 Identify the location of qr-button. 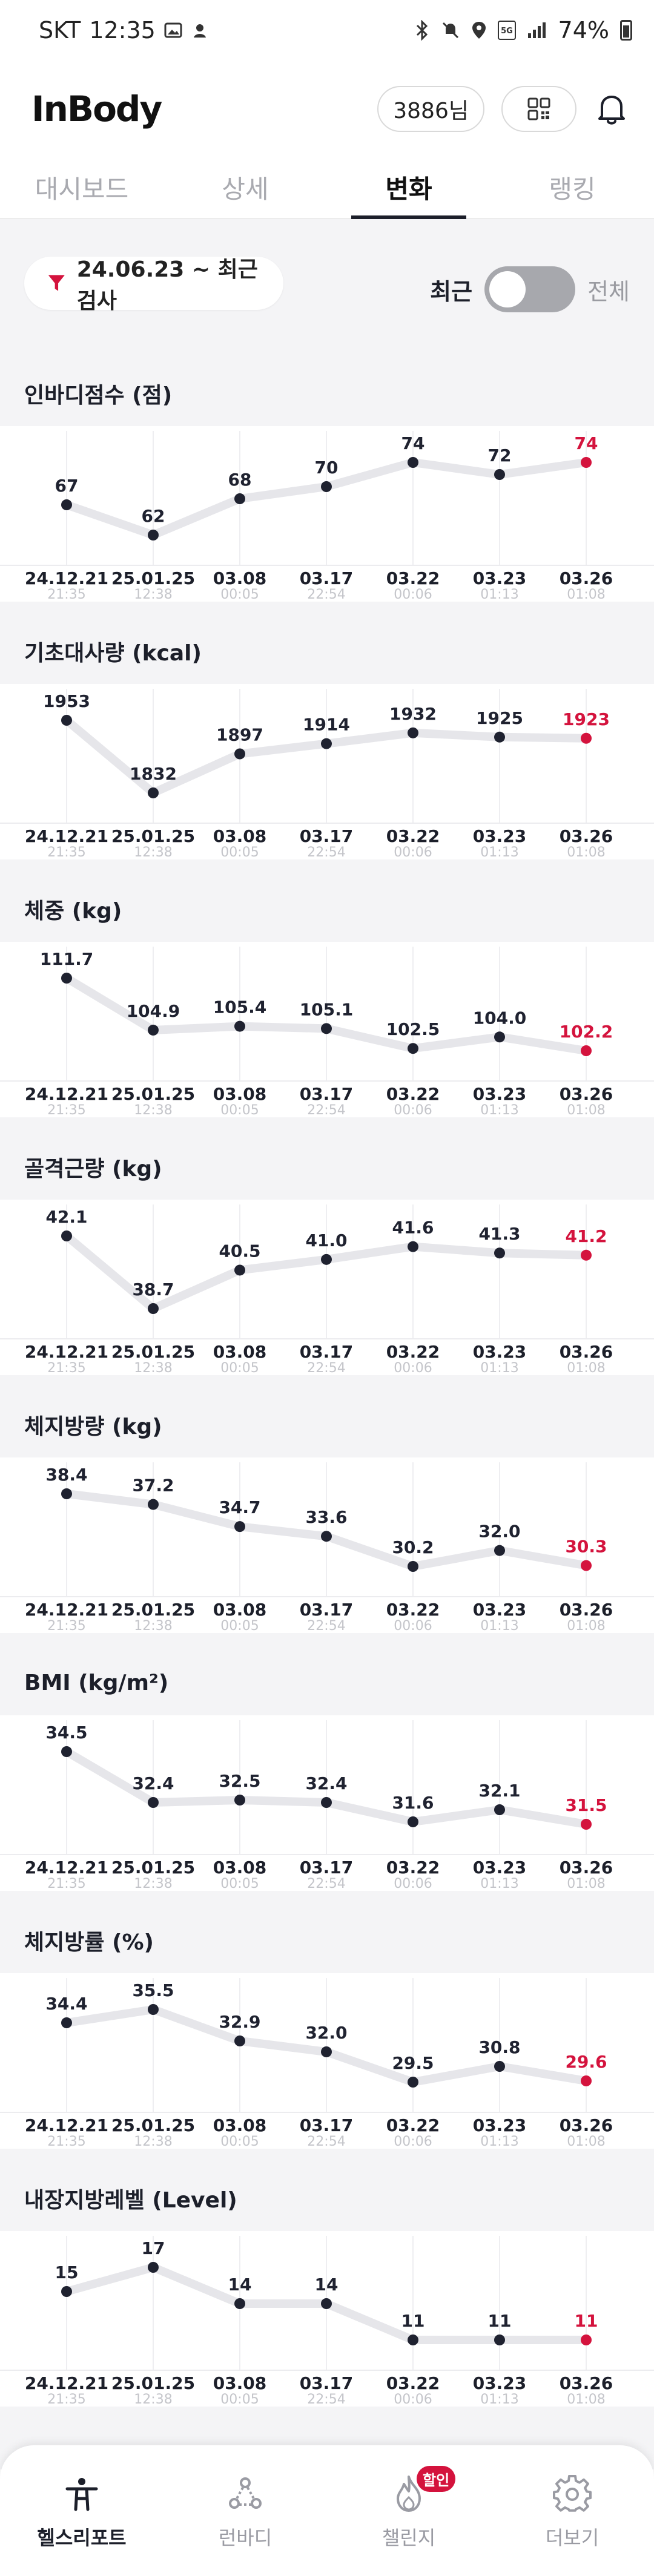
(538, 109).